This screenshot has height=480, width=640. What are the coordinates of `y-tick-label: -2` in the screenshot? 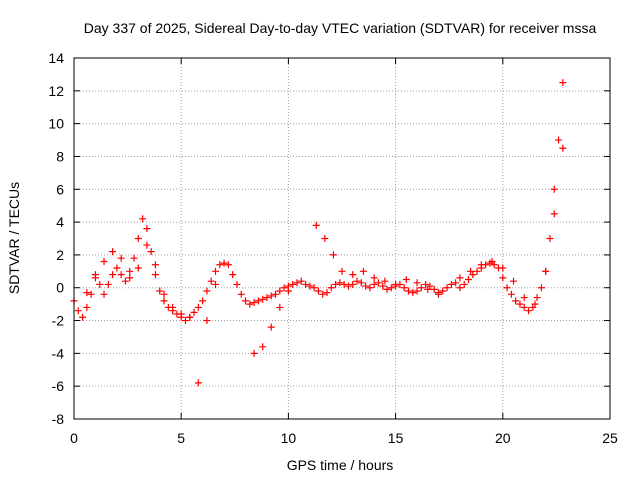 It's located at (58, 321).